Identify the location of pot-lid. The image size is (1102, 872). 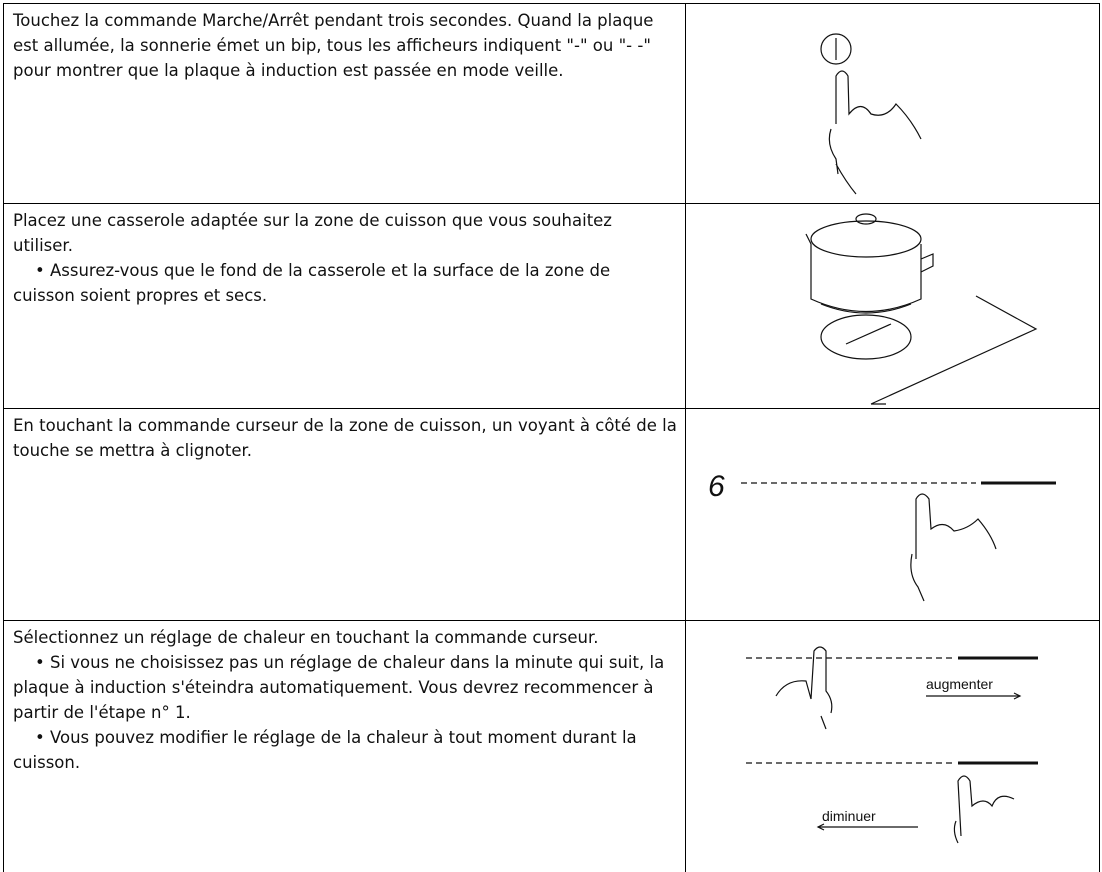
(866, 239).